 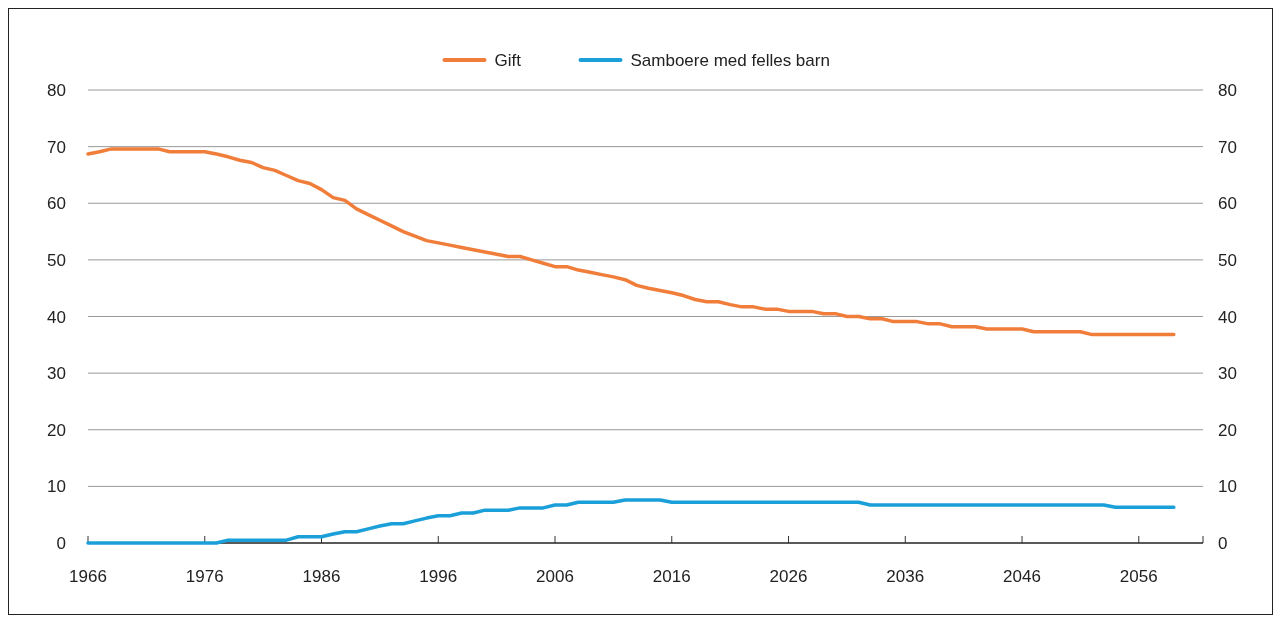 What do you see at coordinates (321, 576) in the screenshot?
I see `x-tick-label: 1986` at bounding box center [321, 576].